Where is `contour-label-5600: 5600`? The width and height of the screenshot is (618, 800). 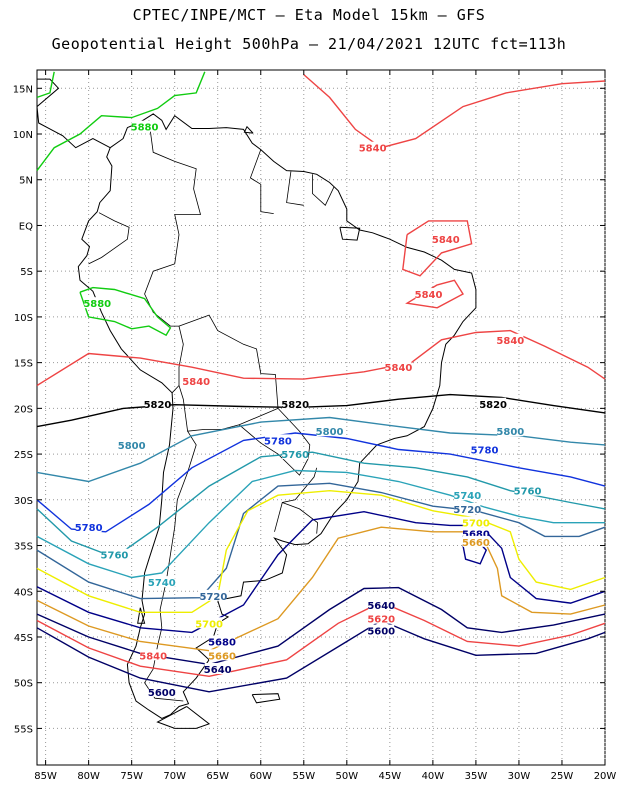 contour-label-5600: 5600 is located at coordinates (162, 693).